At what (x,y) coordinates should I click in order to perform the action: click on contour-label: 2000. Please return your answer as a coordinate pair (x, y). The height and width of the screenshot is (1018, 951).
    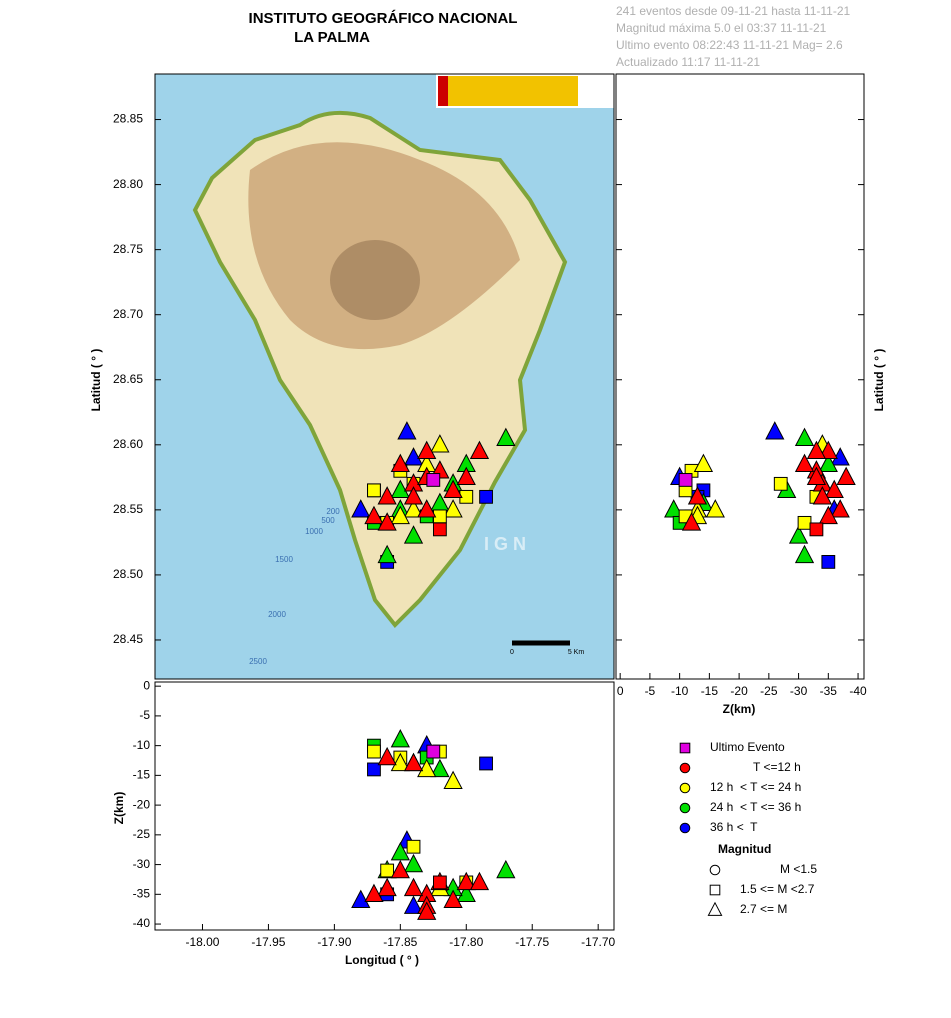
    Looking at the image, I should click on (277, 614).